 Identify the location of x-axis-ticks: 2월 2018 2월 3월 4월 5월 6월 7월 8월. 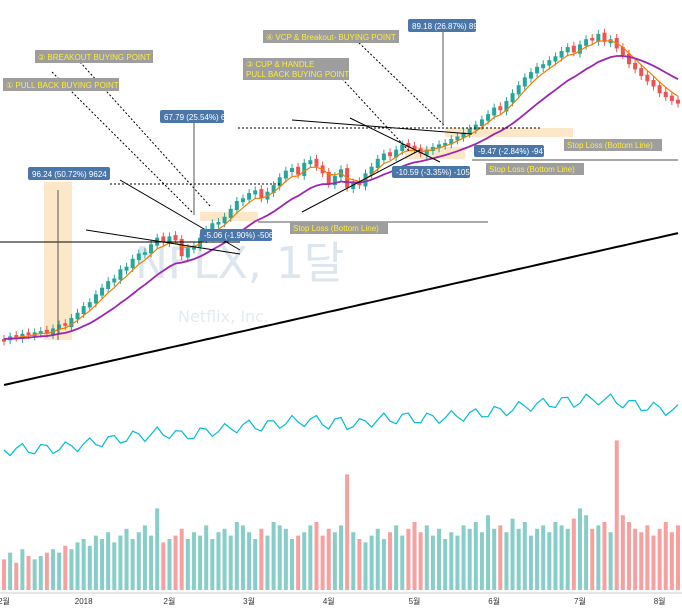
(333, 601).